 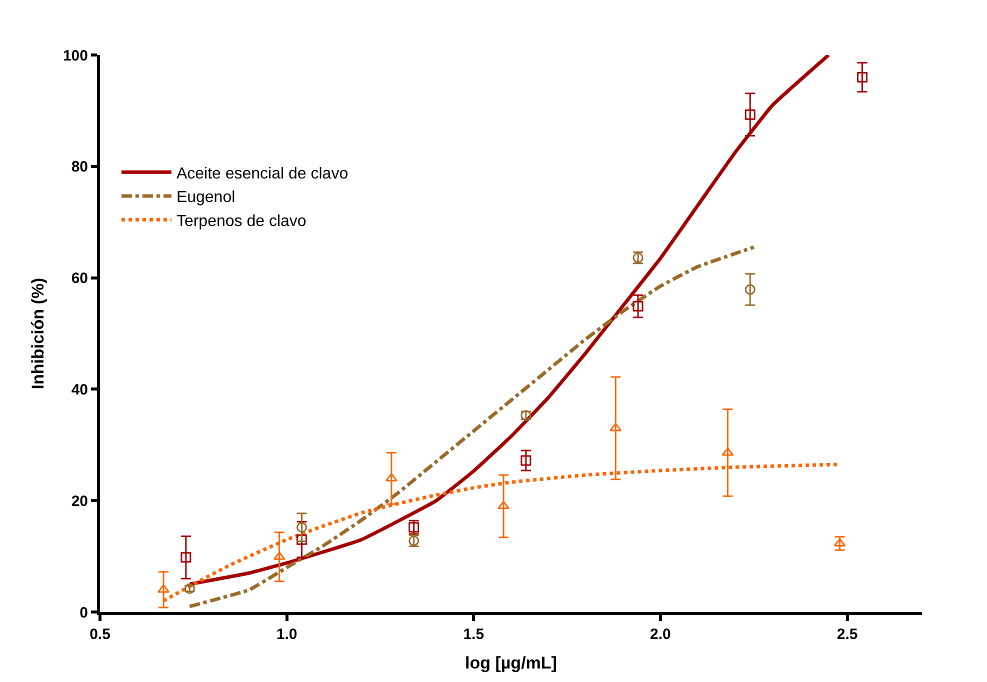 What do you see at coordinates (262, 173) in the screenshot?
I see `legend-label: Aceite esencial de clavo` at bounding box center [262, 173].